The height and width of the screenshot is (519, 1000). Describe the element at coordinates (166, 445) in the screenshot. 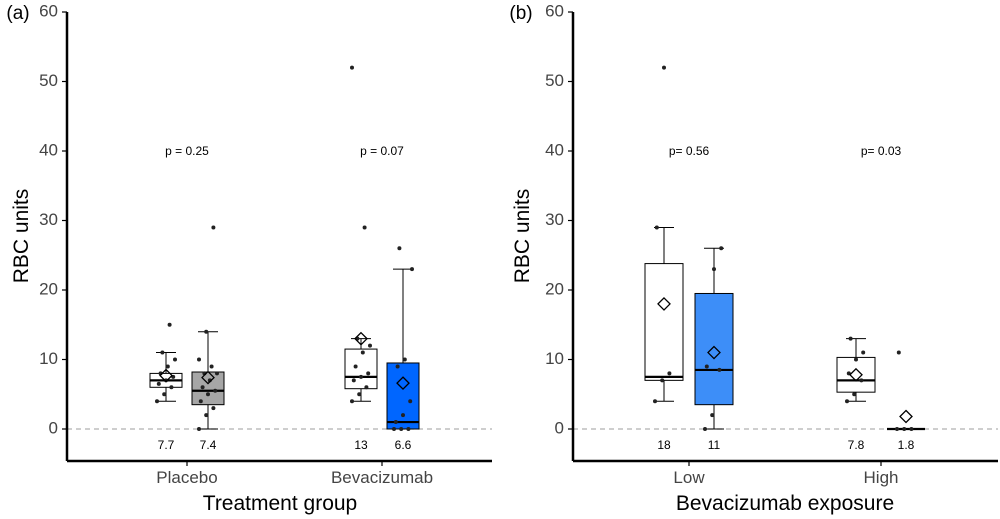

I see `mean-label: 7.7` at that location.